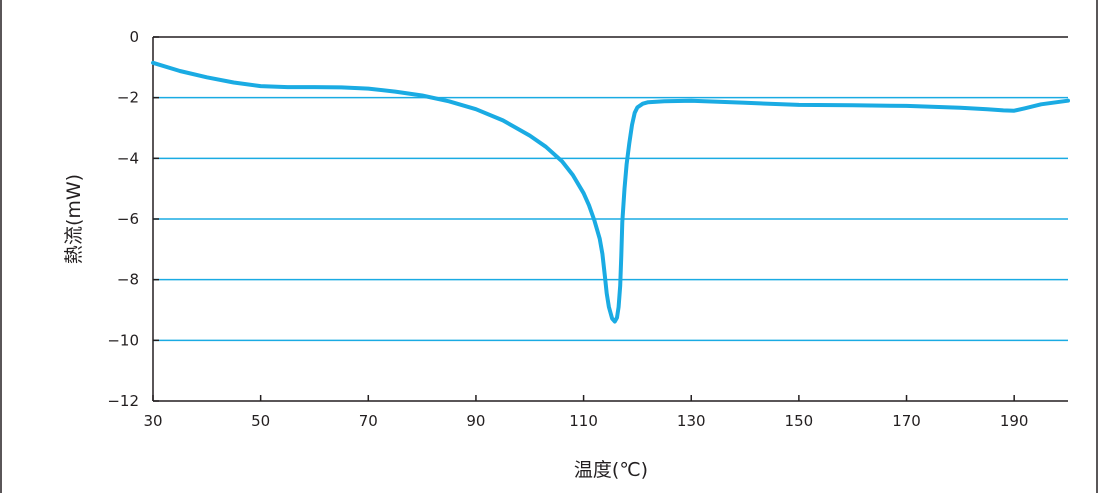 This screenshot has height=493, width=1098. I want to click on y-tick-label-6: −12, so click(123, 401).